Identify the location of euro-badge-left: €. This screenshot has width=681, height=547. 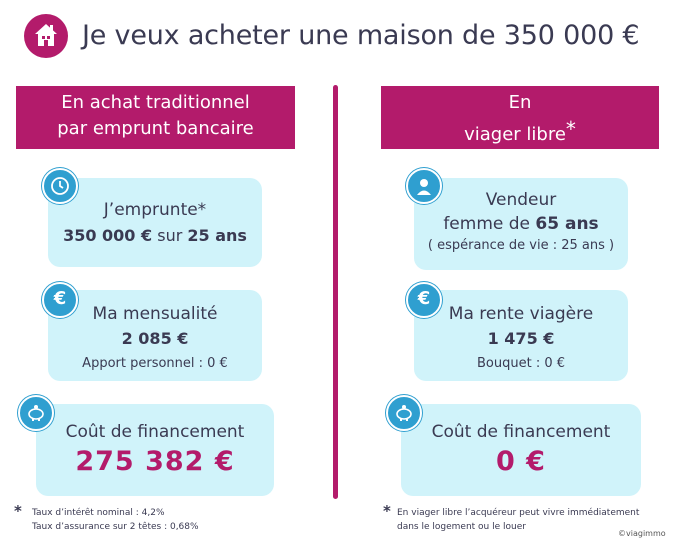
(60, 300).